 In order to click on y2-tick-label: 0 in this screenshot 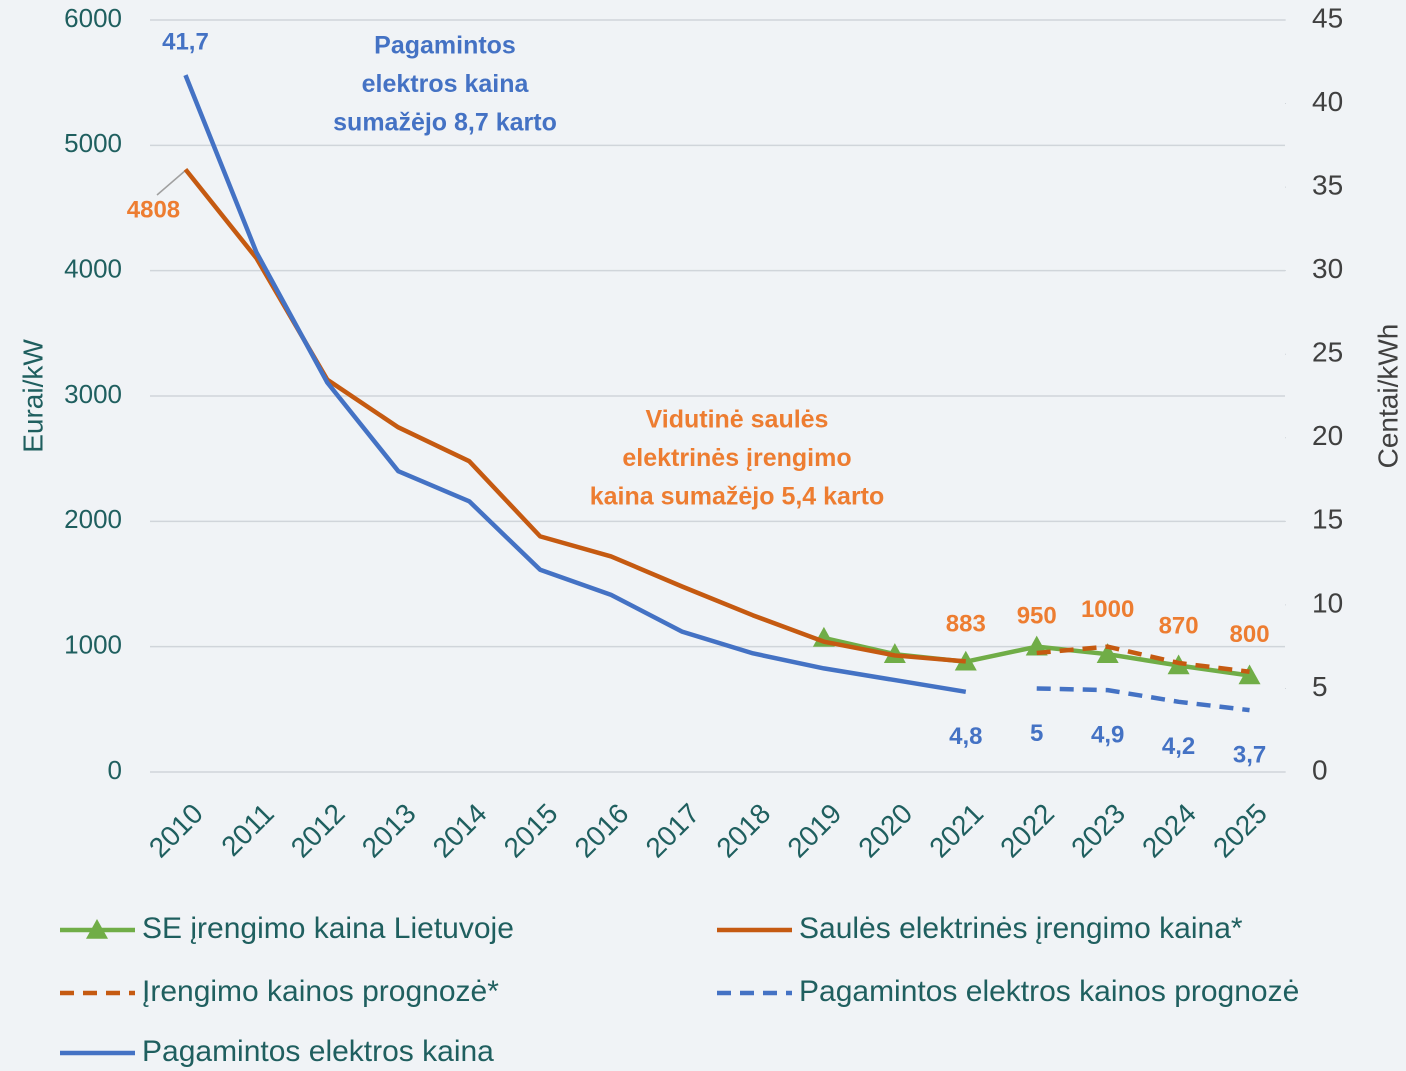, I will do `click(1320, 769)`.